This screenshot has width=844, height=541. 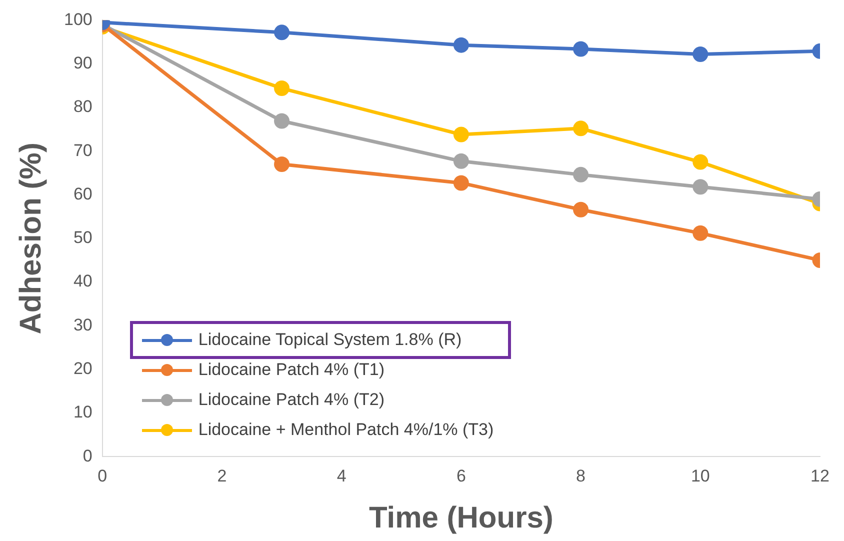 What do you see at coordinates (87, 456) in the screenshot?
I see `y-tick-label: 0` at bounding box center [87, 456].